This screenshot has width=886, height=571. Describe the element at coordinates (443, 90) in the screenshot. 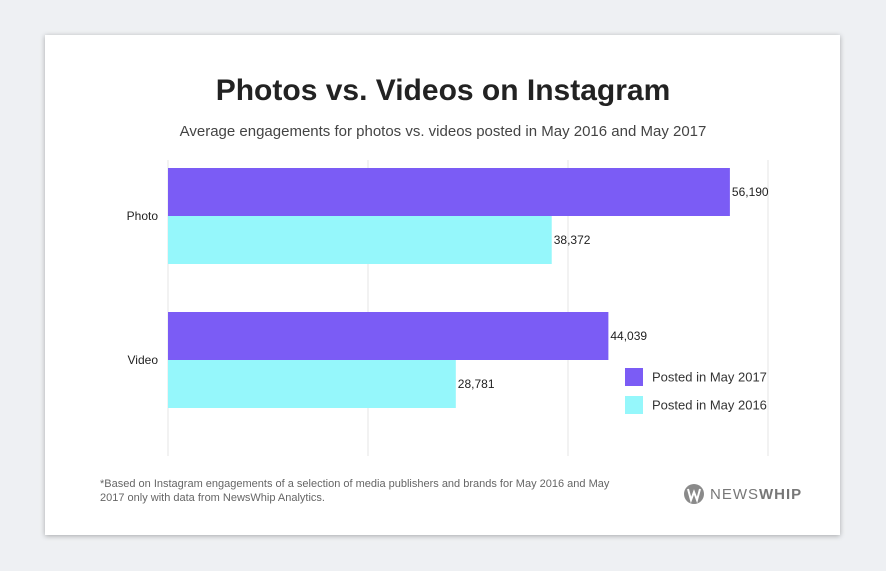

I see `chart-title: Photos vs. Videos on Instagram` at that location.